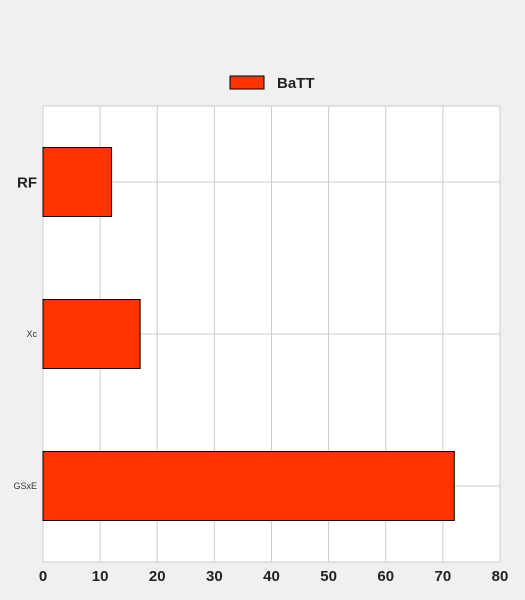 This screenshot has width=525, height=600. Describe the element at coordinates (272, 83) in the screenshot. I see `legend: BaTT` at that location.